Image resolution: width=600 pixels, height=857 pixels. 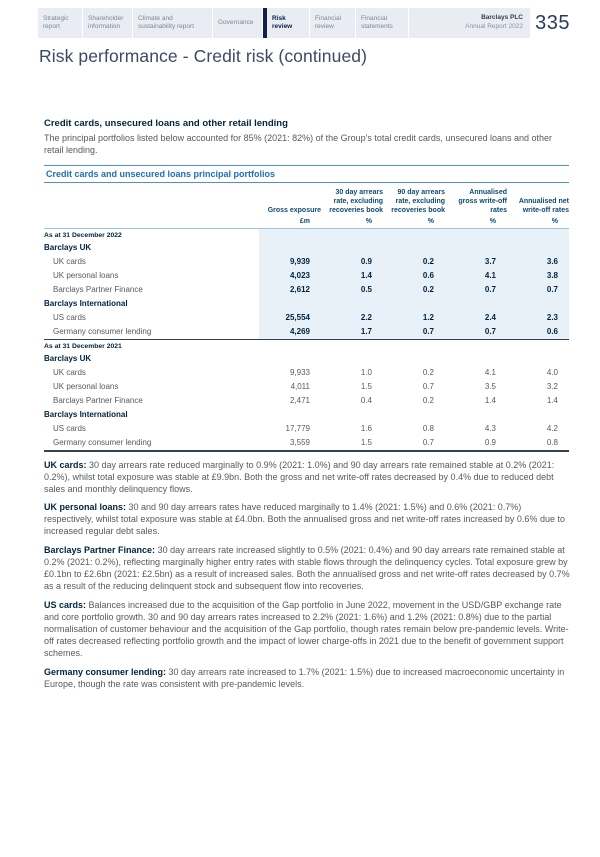 I want to click on column-header: Annualised gross write-off rates, so click(x=482, y=202).